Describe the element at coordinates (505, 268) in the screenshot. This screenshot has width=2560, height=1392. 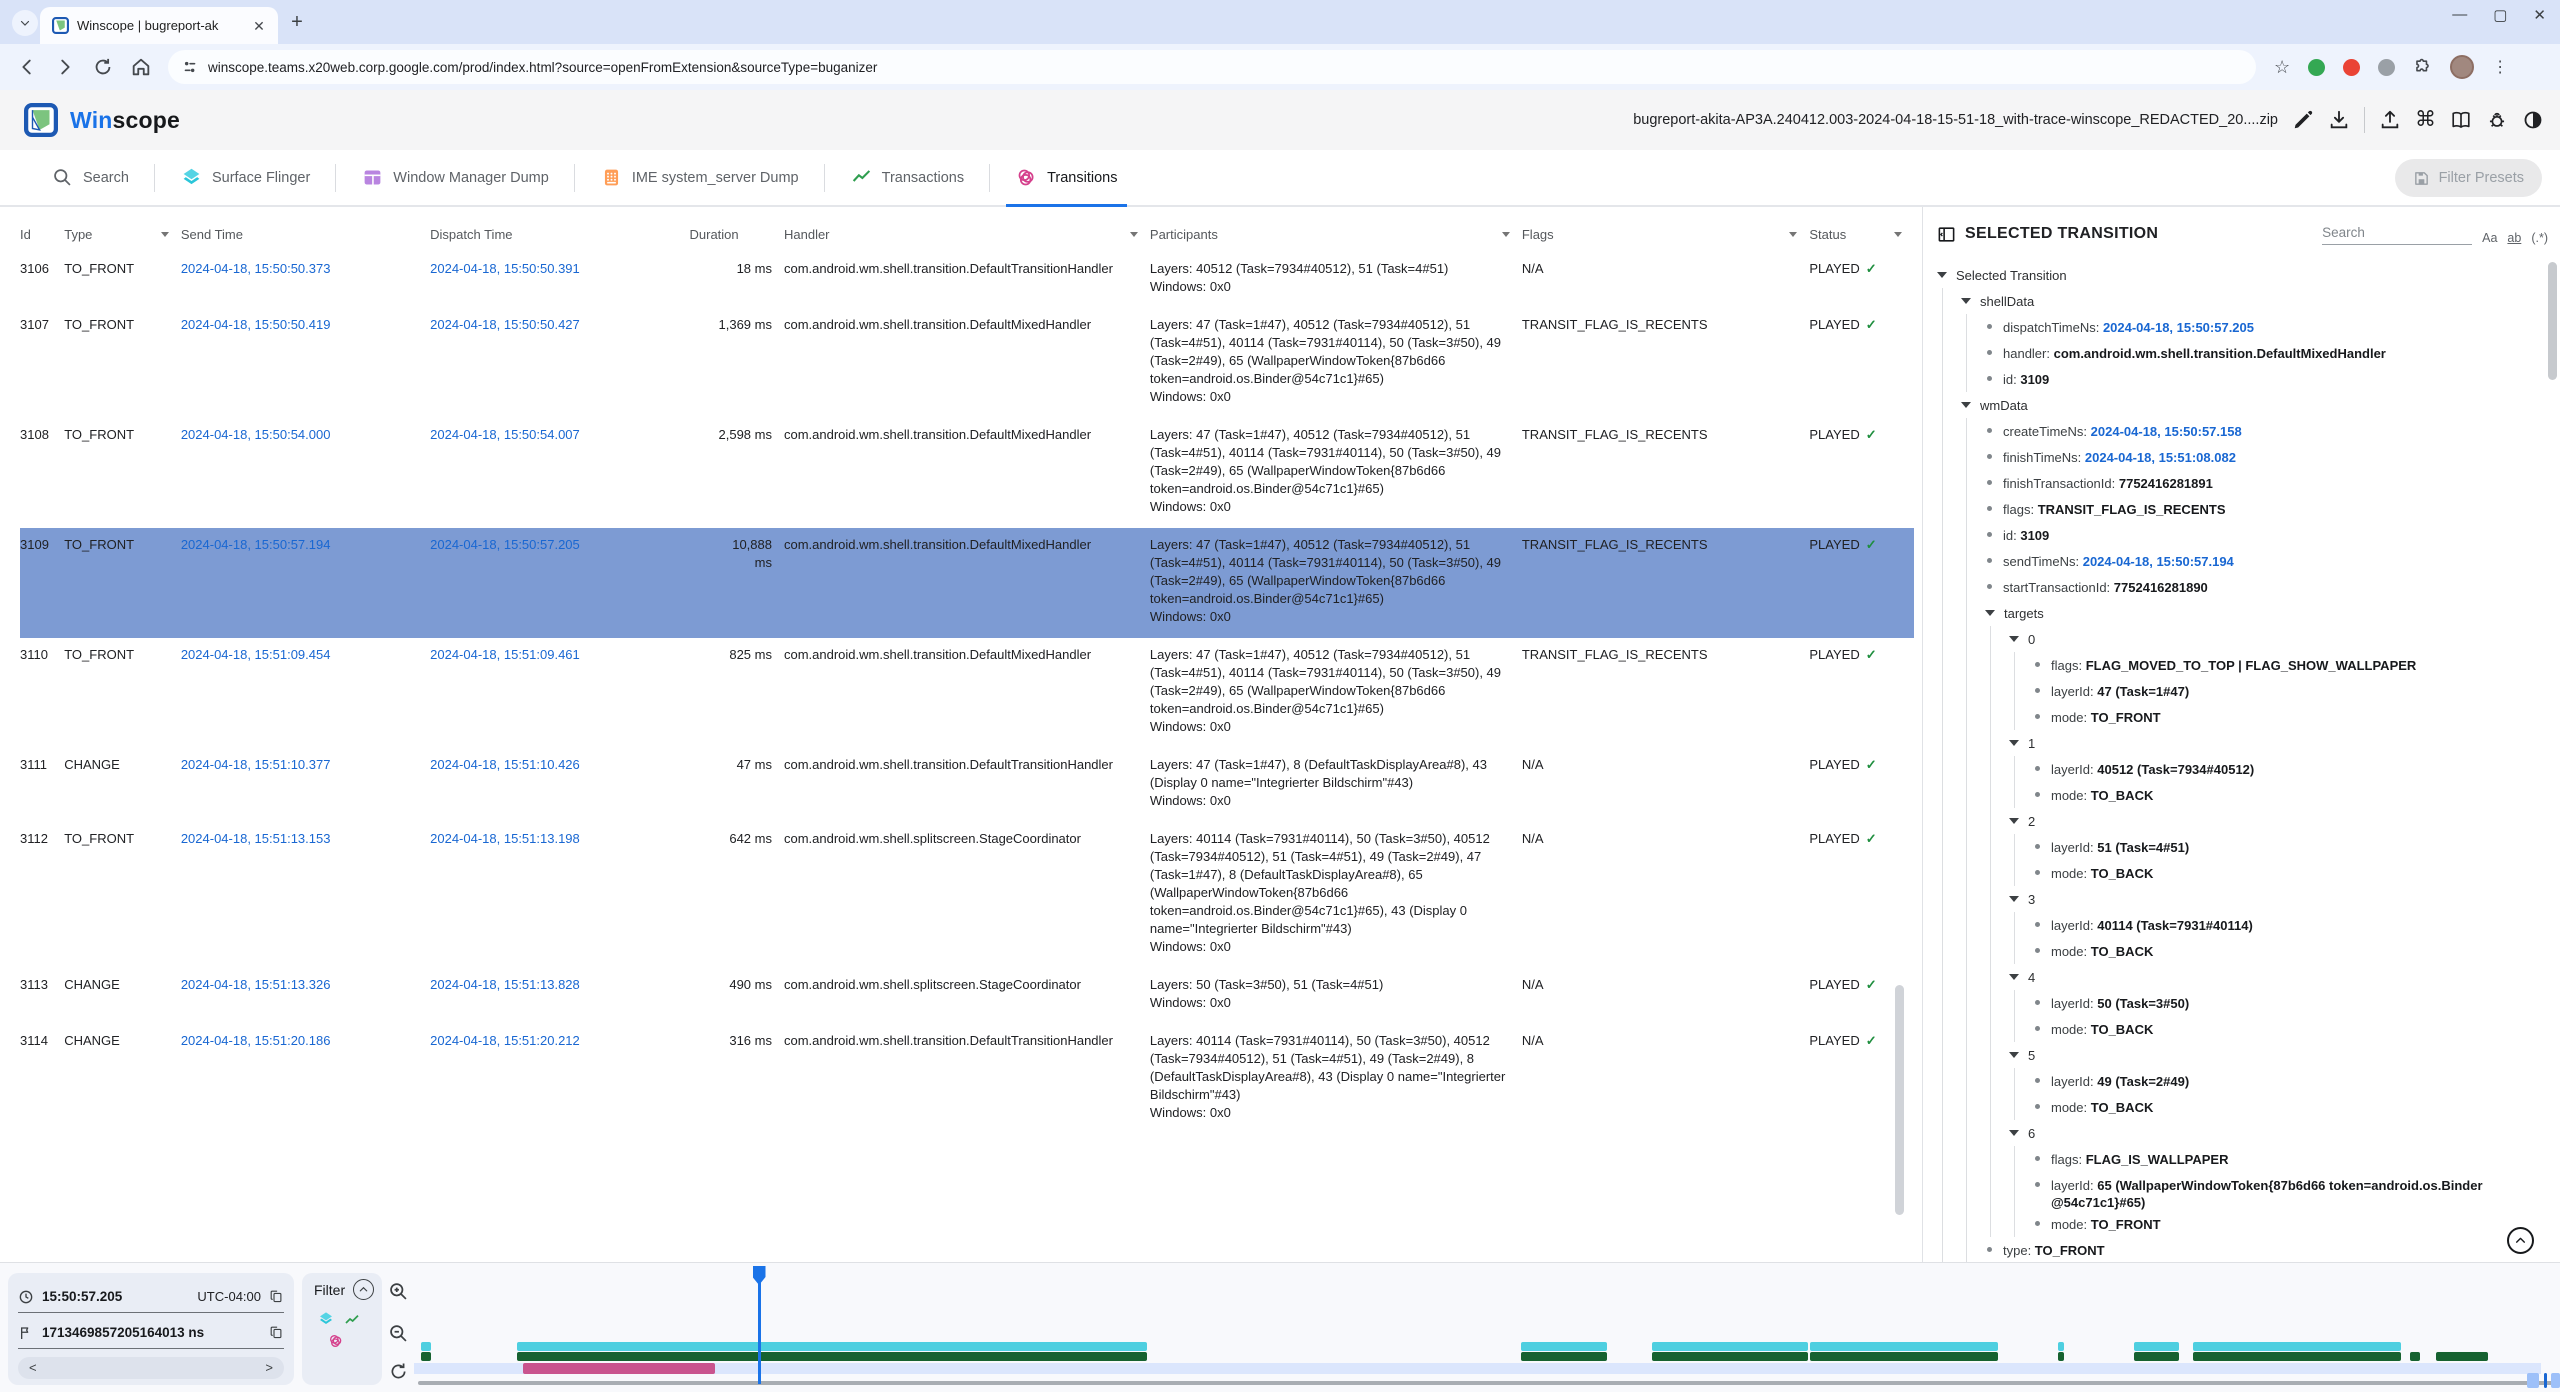
I see `cell-dispatch-time: 2024-04-18, 15:50:50.391` at that location.